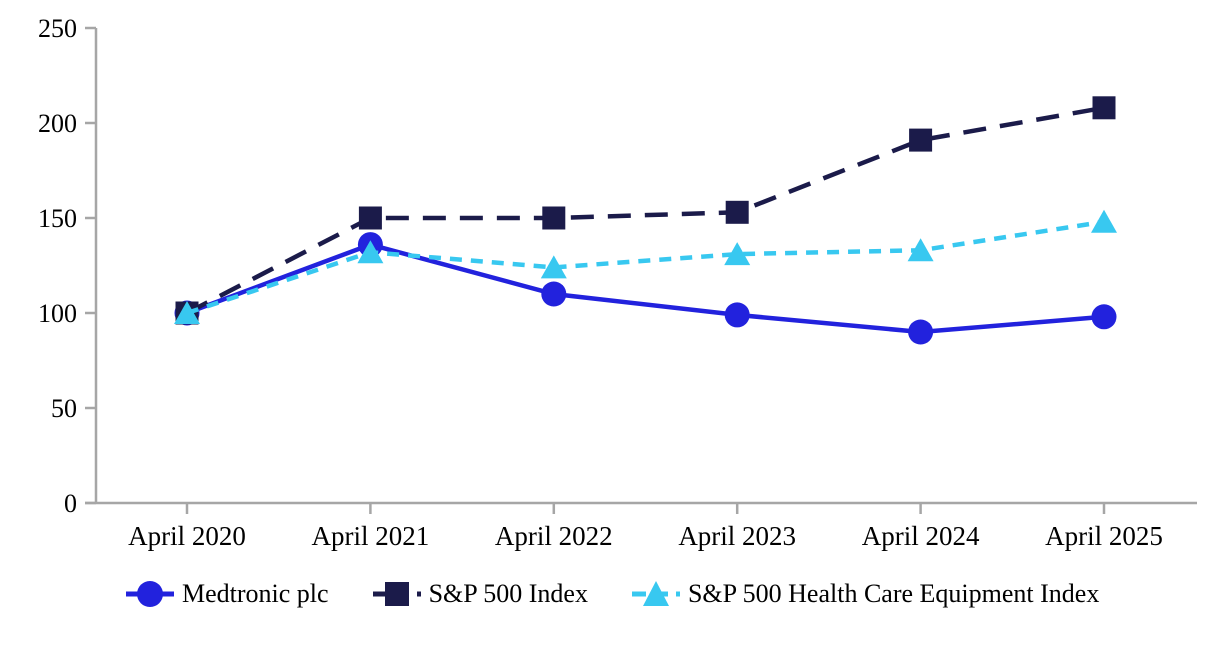  What do you see at coordinates (57, 218) in the screenshot?
I see `y-axis-tick-label: 150` at bounding box center [57, 218].